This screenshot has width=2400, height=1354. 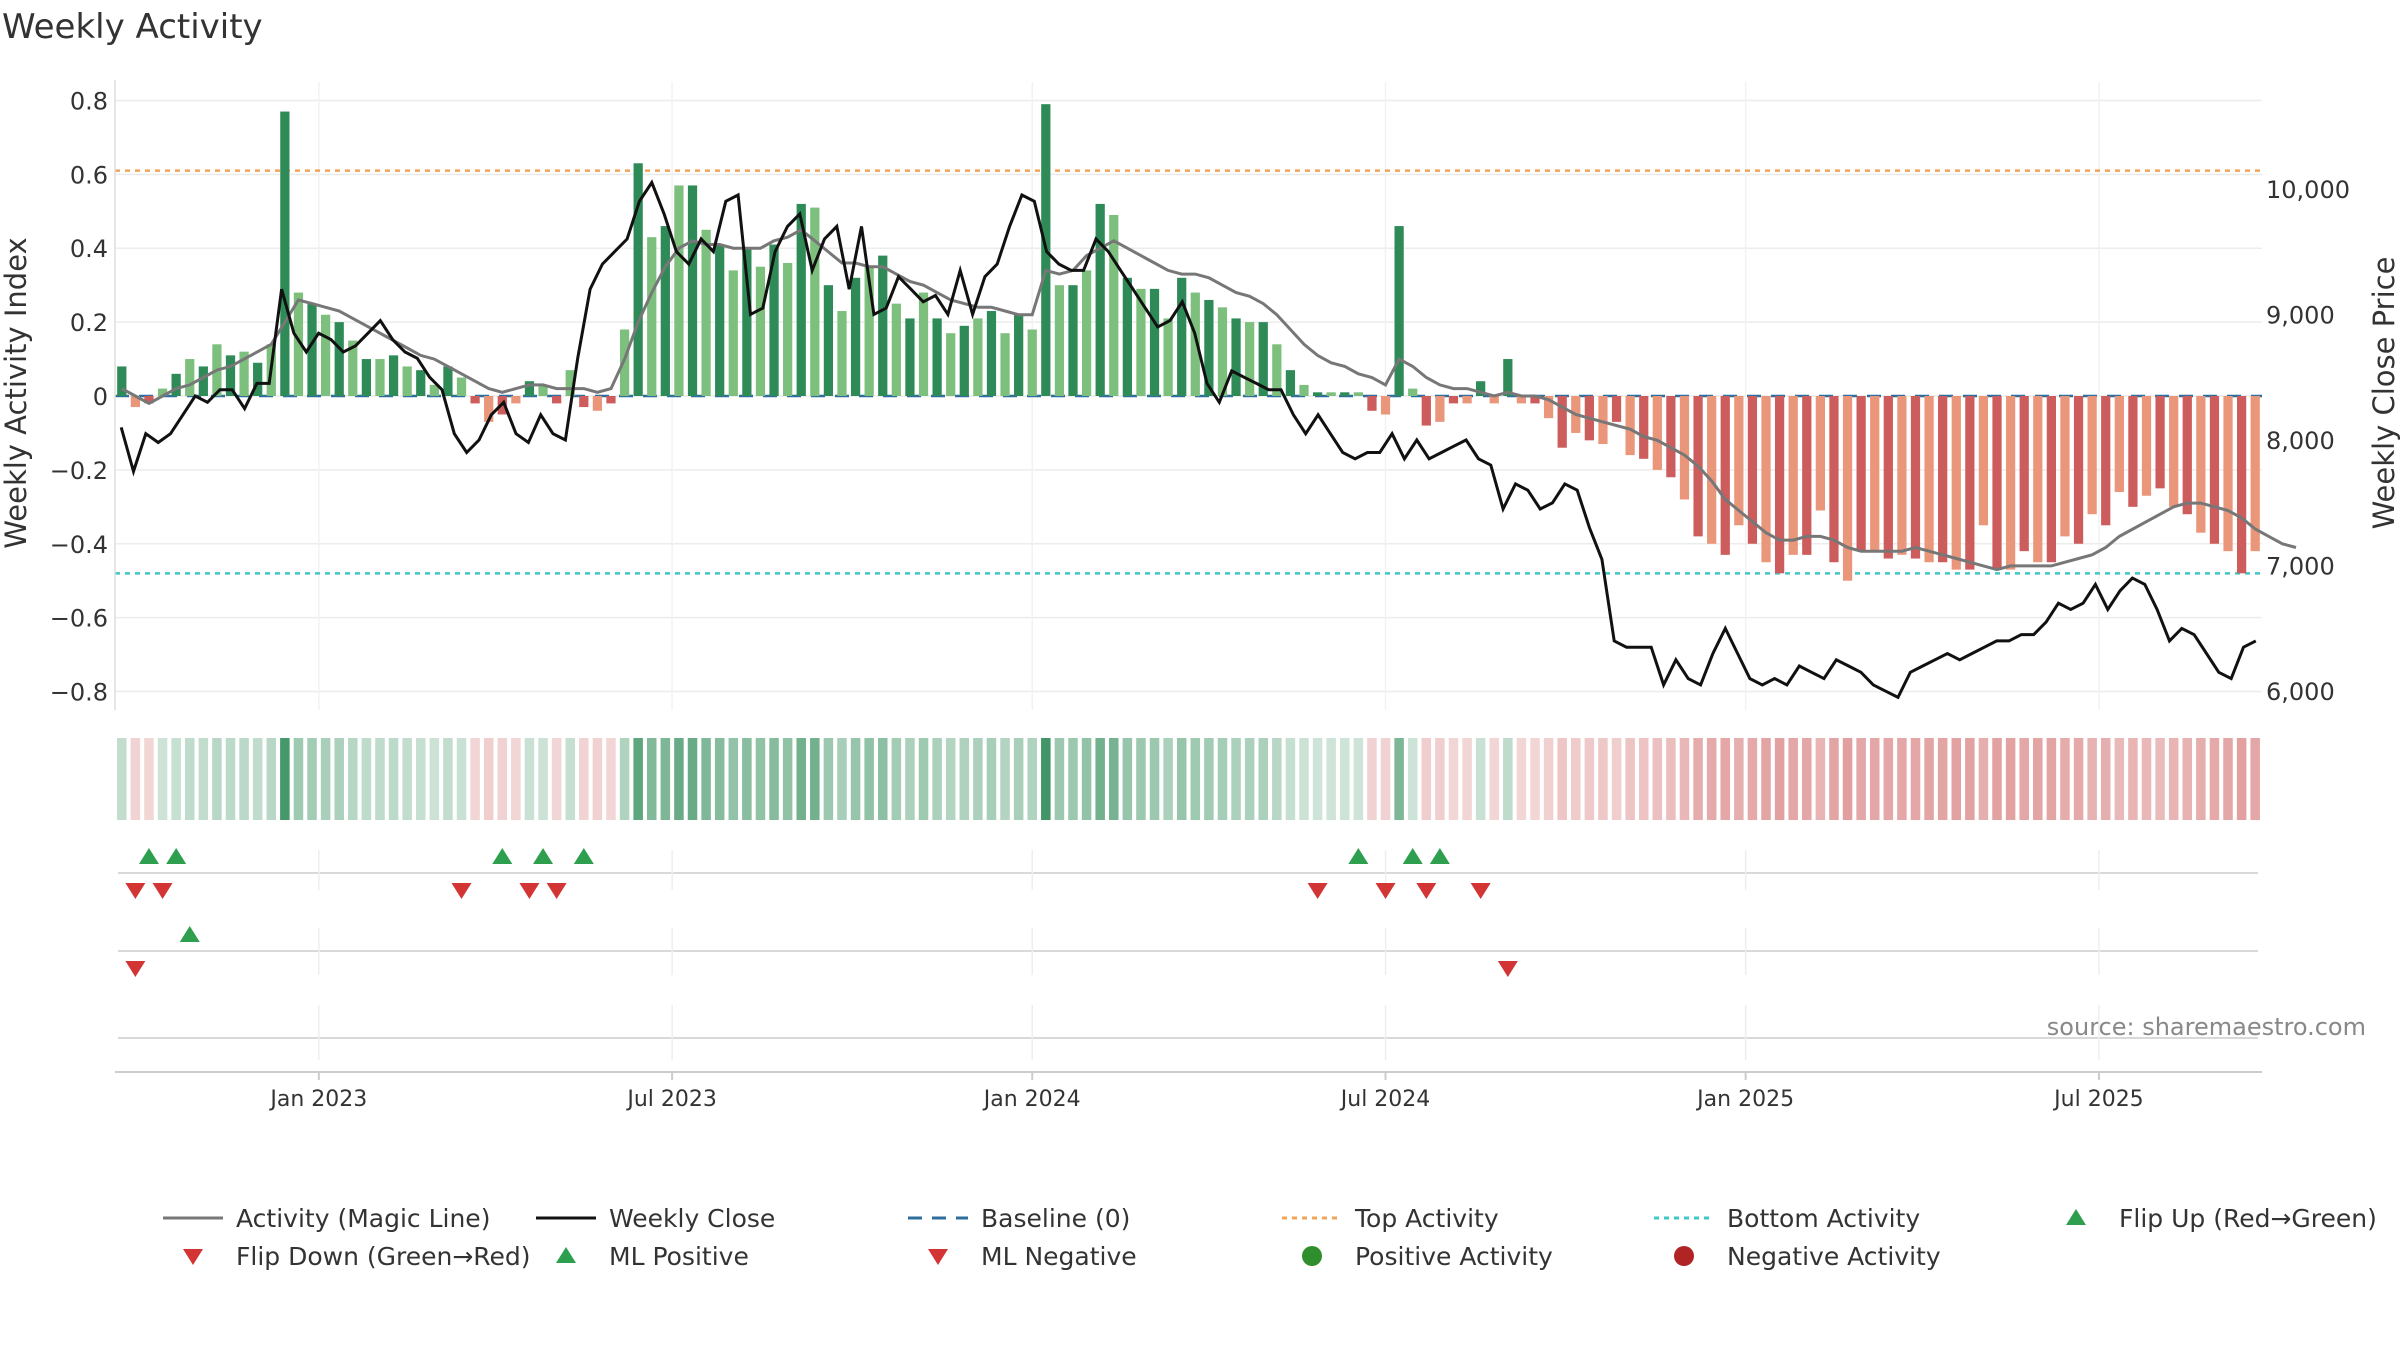 I want to click on legend-label: ML Positive, so click(x=679, y=1256).